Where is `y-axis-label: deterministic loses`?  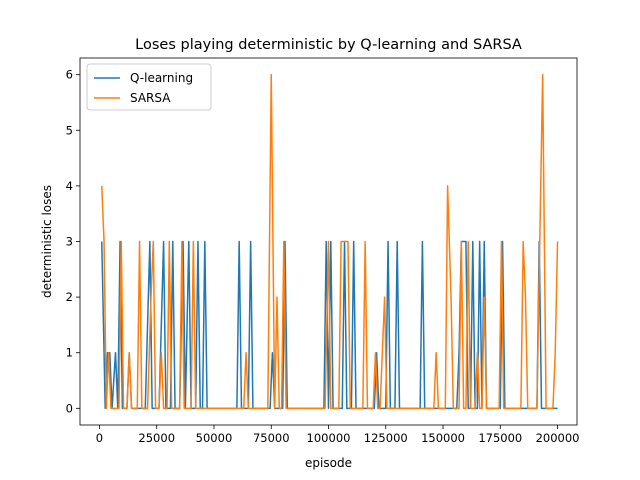 y-axis-label: deterministic loses is located at coordinates (47, 241).